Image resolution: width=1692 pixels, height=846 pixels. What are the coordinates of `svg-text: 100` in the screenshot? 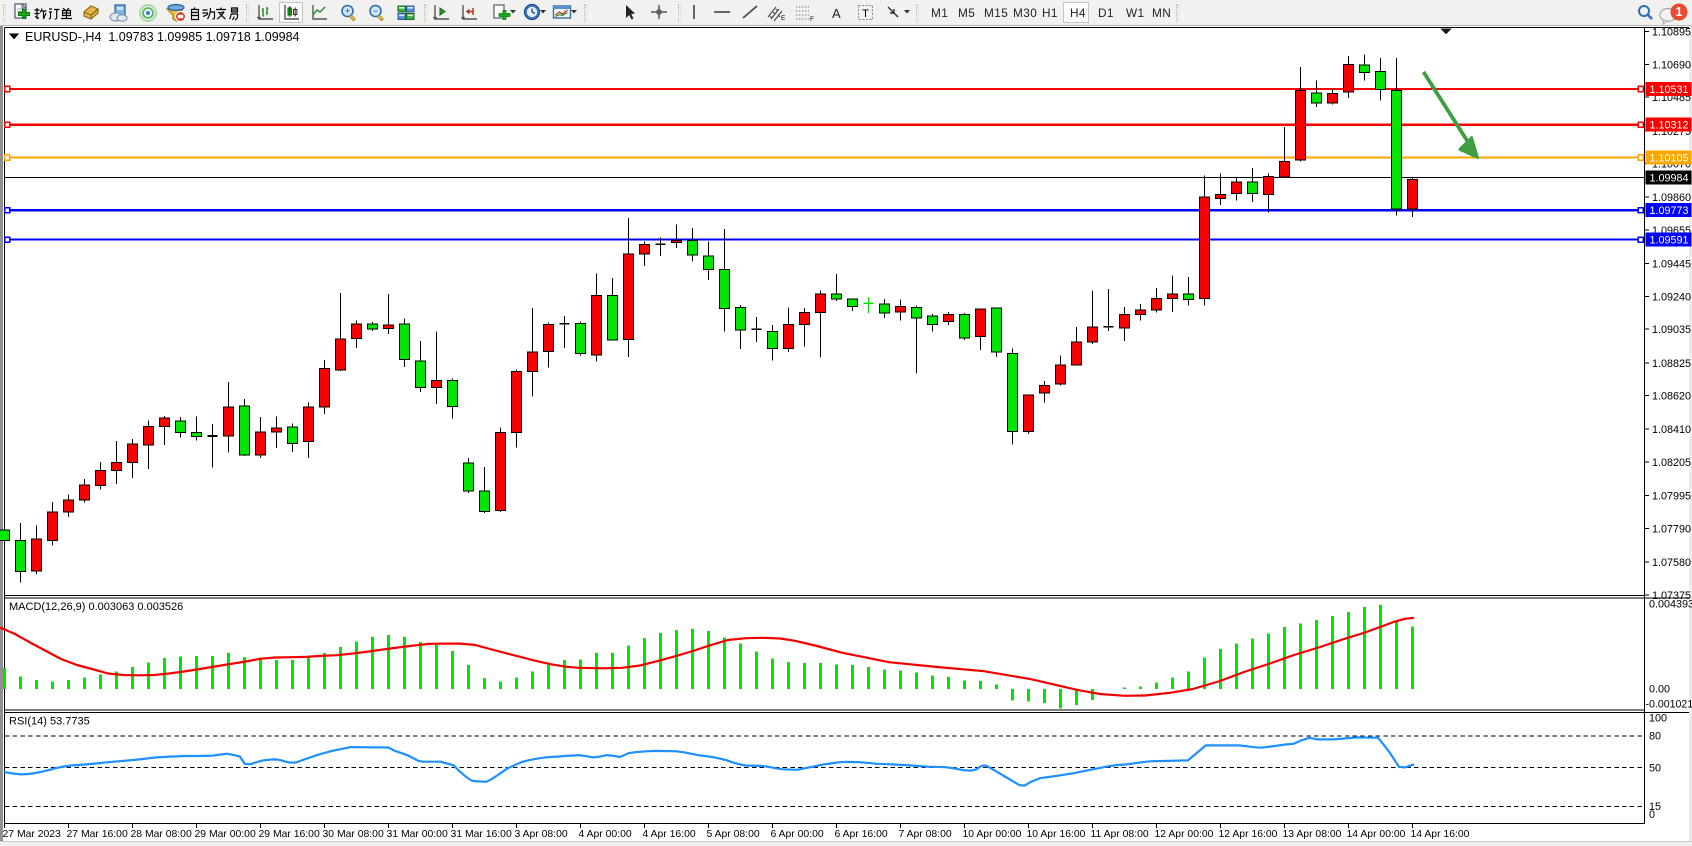 It's located at (1658, 719).